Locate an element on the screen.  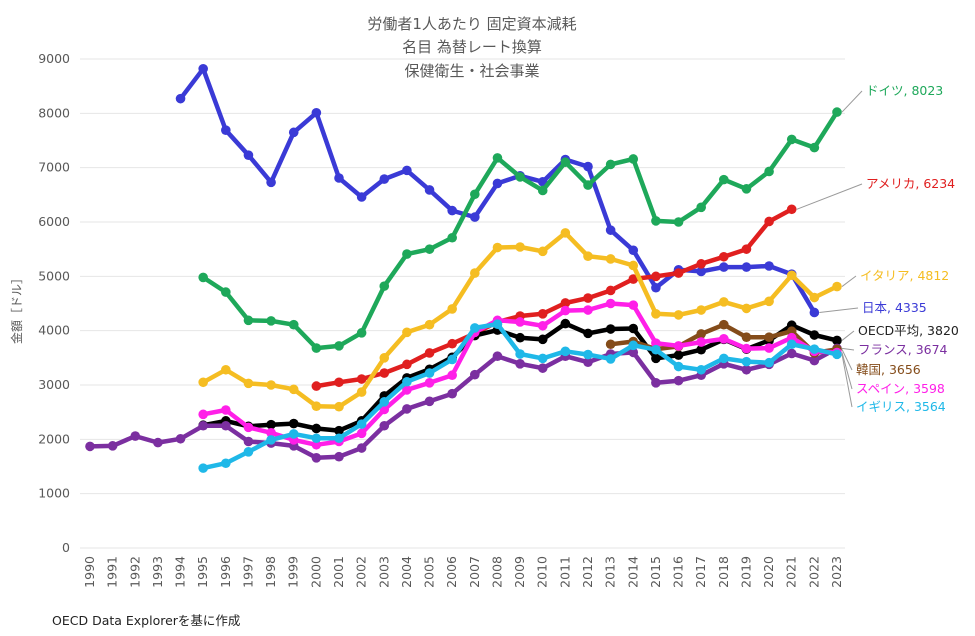
y-tick-label: 8000 is located at coordinates (54, 112).